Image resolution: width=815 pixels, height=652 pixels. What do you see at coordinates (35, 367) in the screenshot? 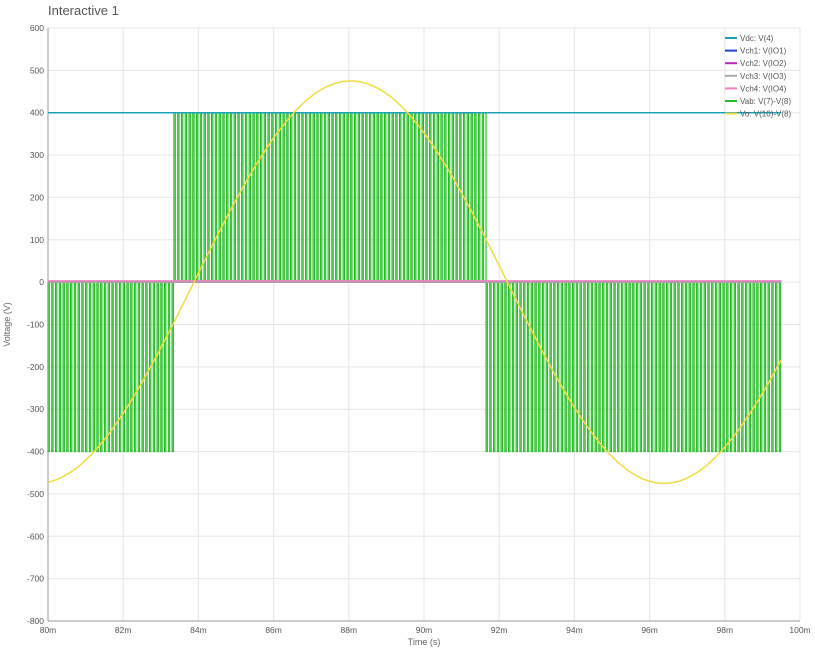
I see `y-tick-label: -200` at bounding box center [35, 367].